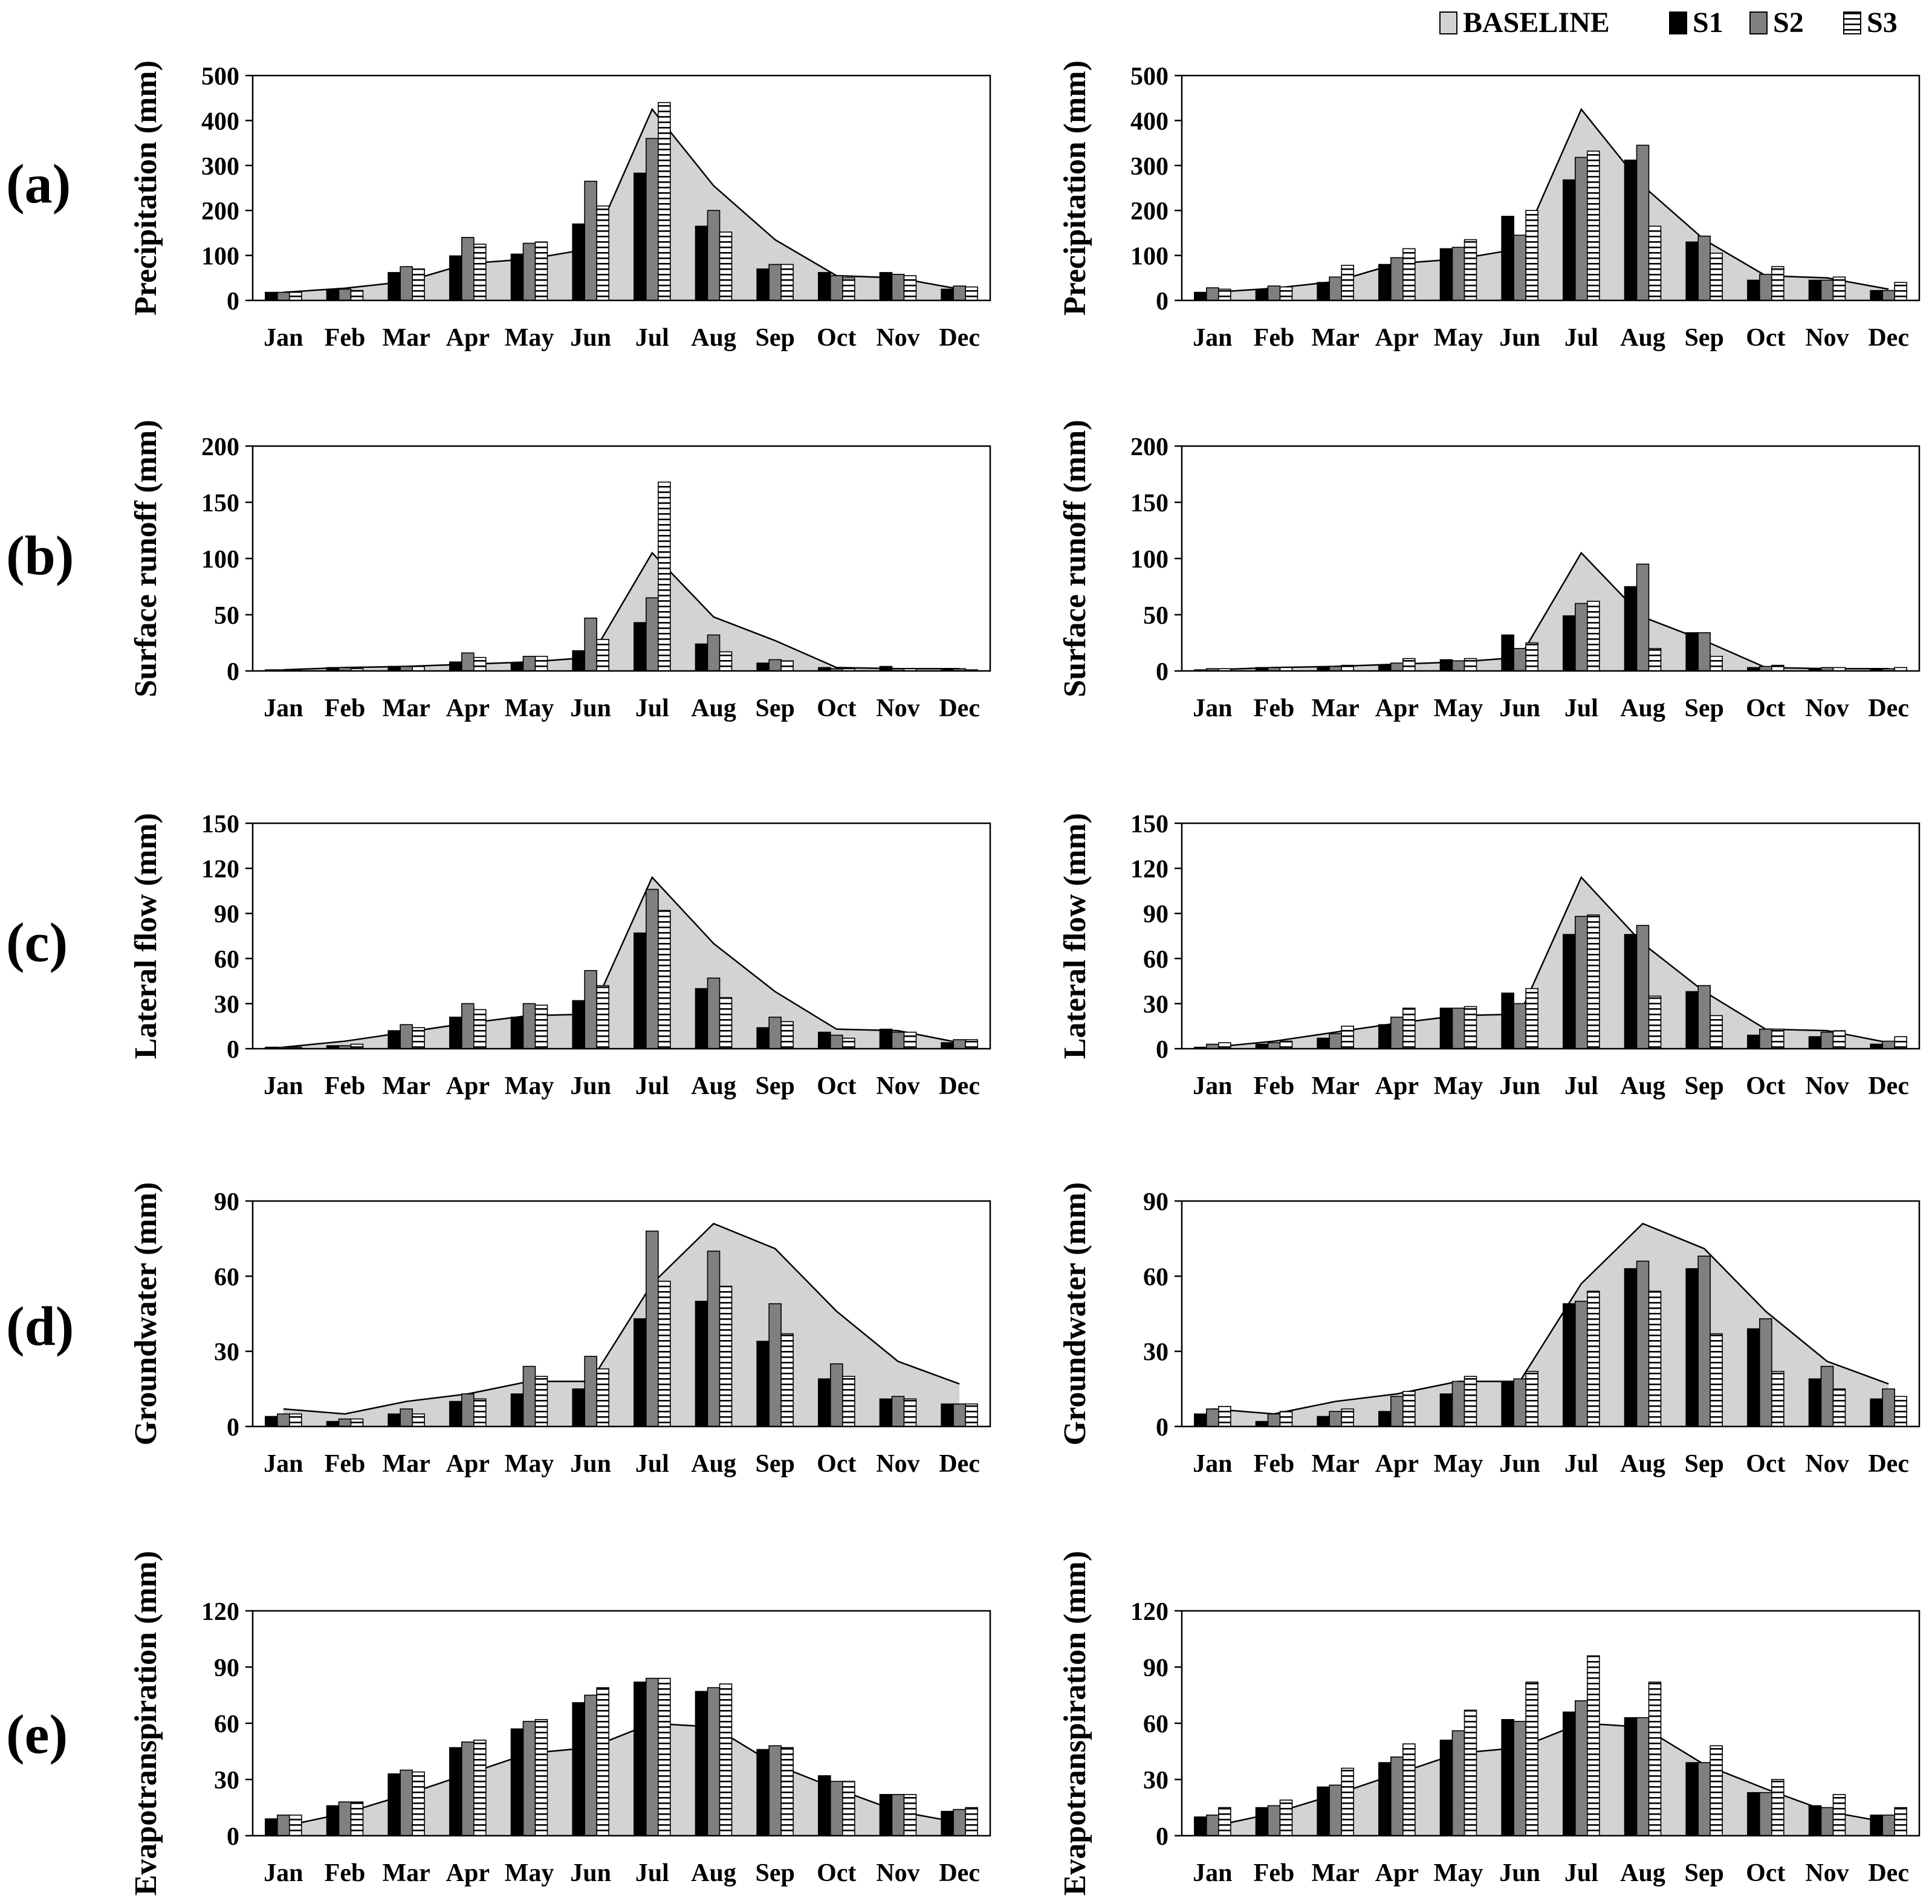 The height and width of the screenshot is (1904, 1932). I want to click on bar-s3-nov, so click(1839, 1815).